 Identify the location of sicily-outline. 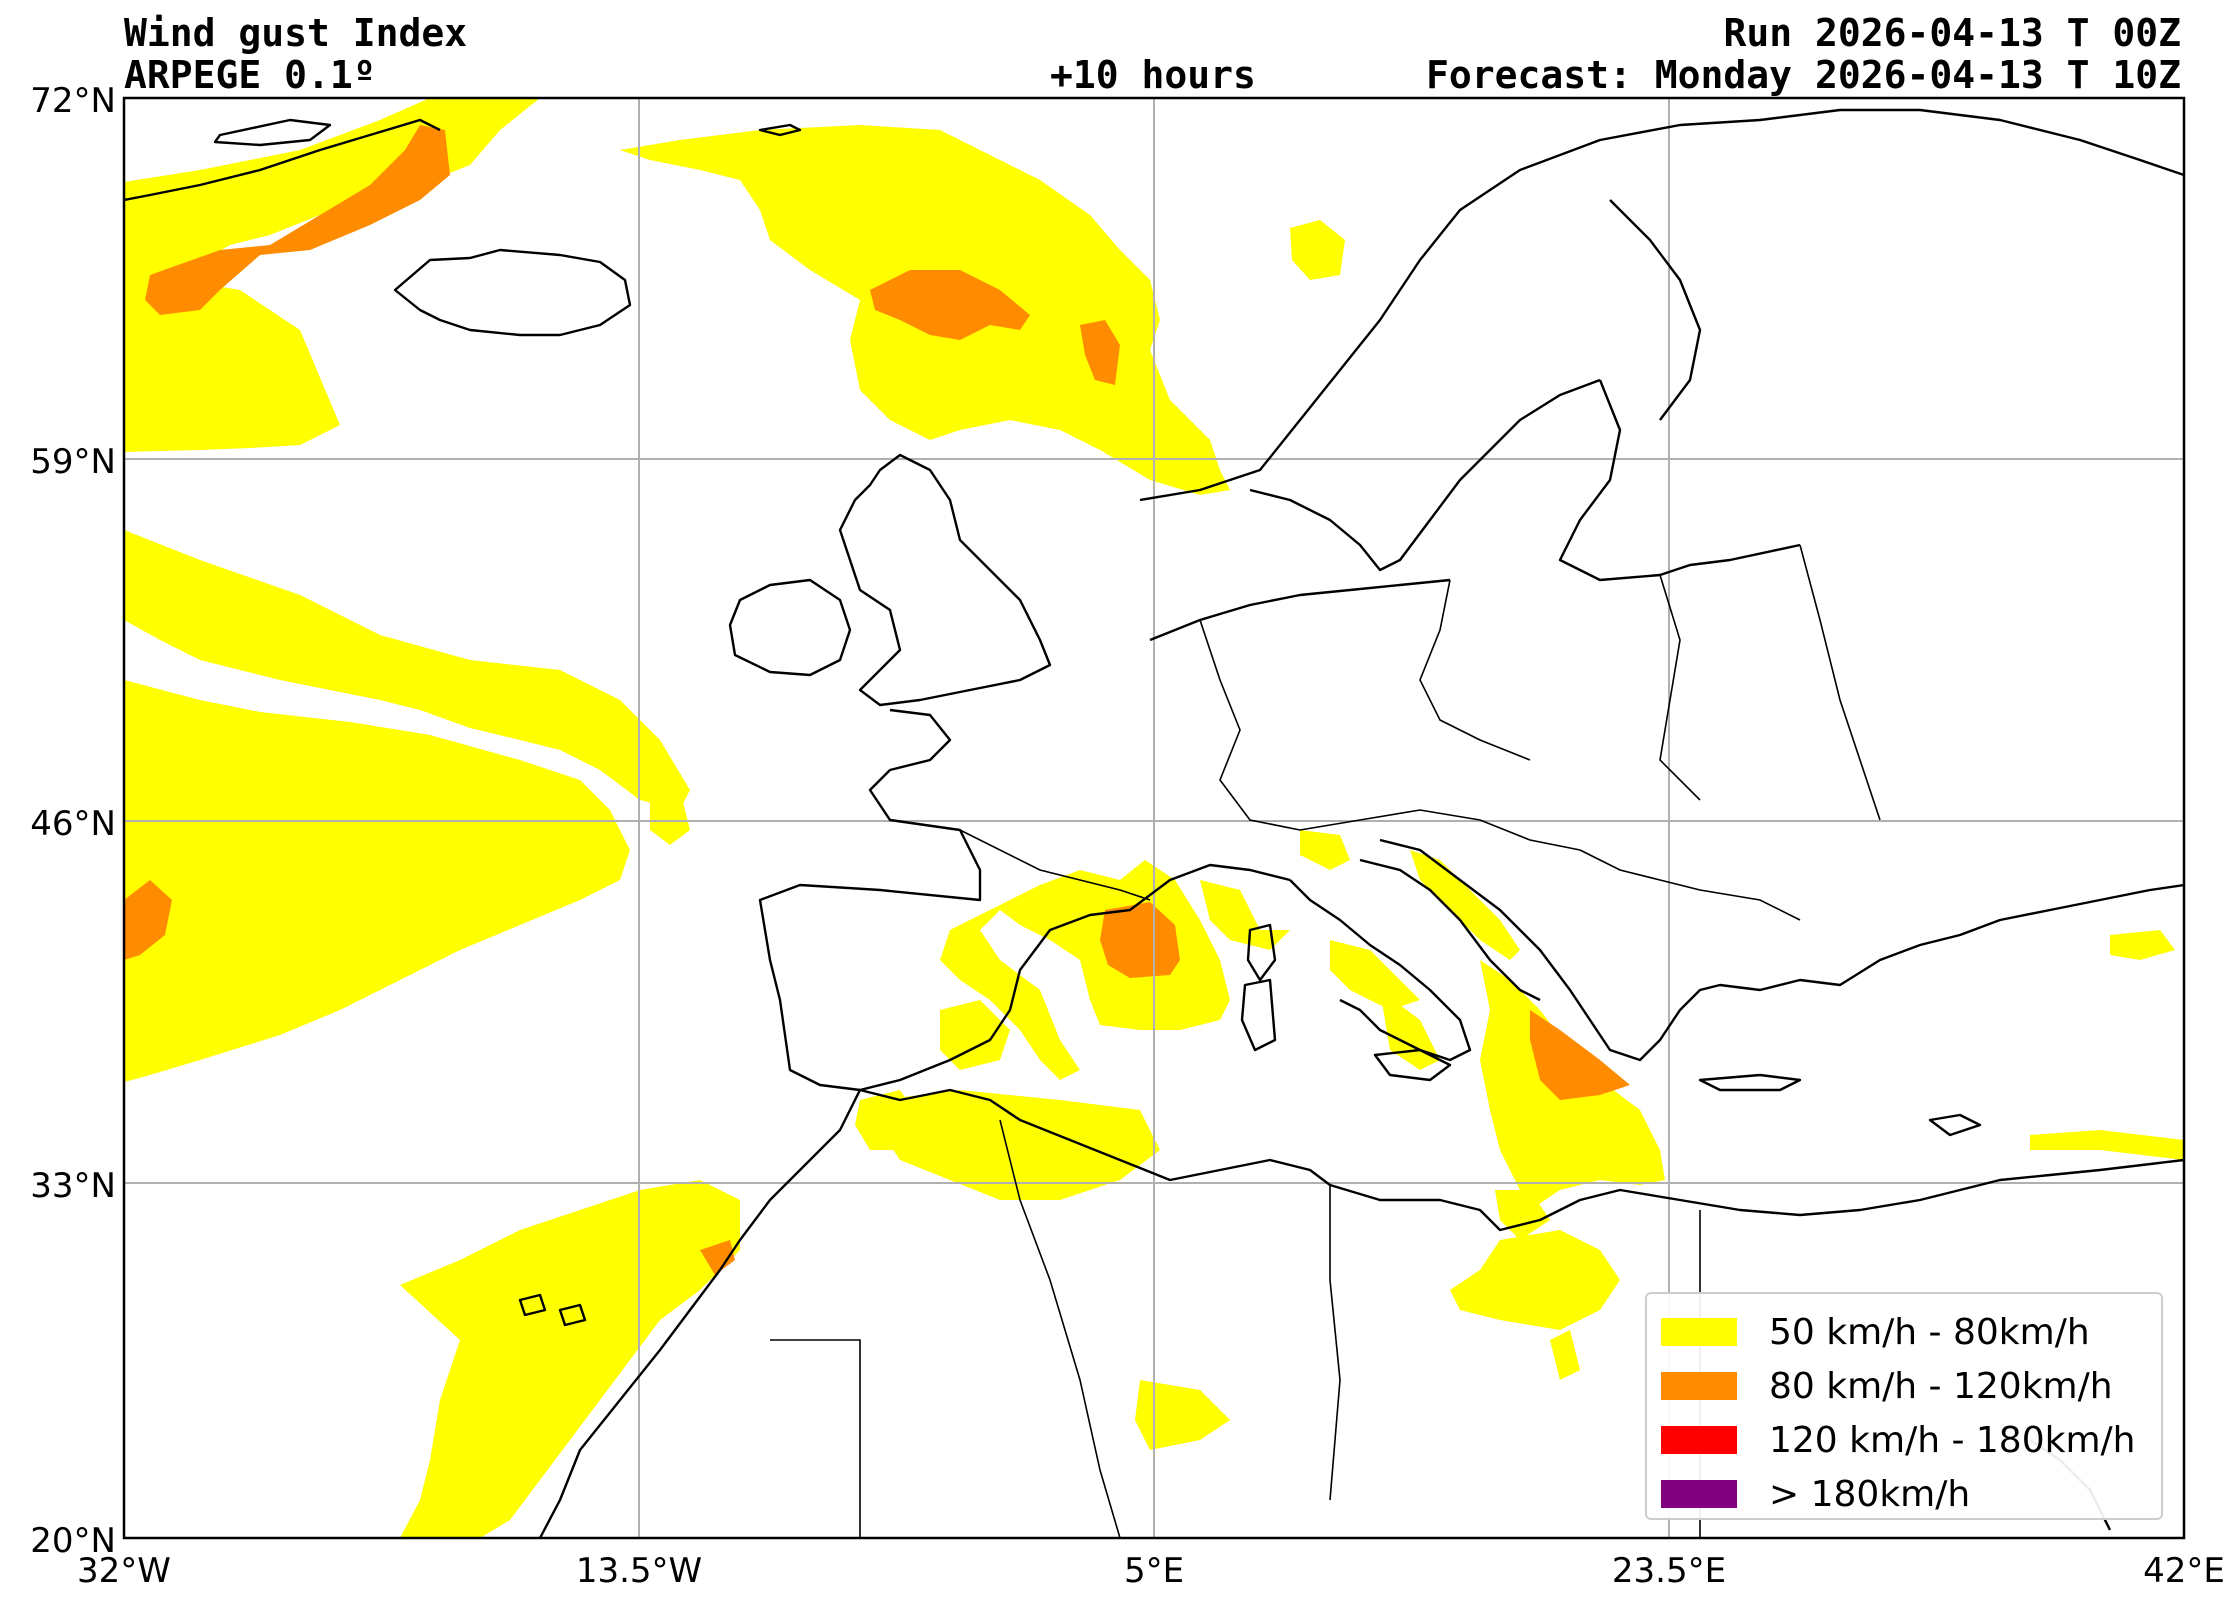
(1412, 1065).